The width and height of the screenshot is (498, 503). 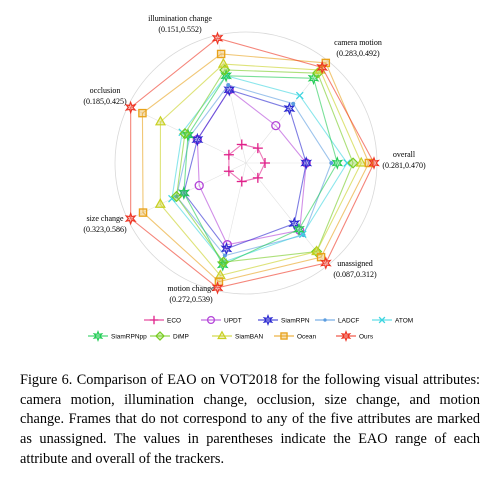 What do you see at coordinates (337, 320) in the screenshot?
I see `legend-entry-ladcf: LADCF` at bounding box center [337, 320].